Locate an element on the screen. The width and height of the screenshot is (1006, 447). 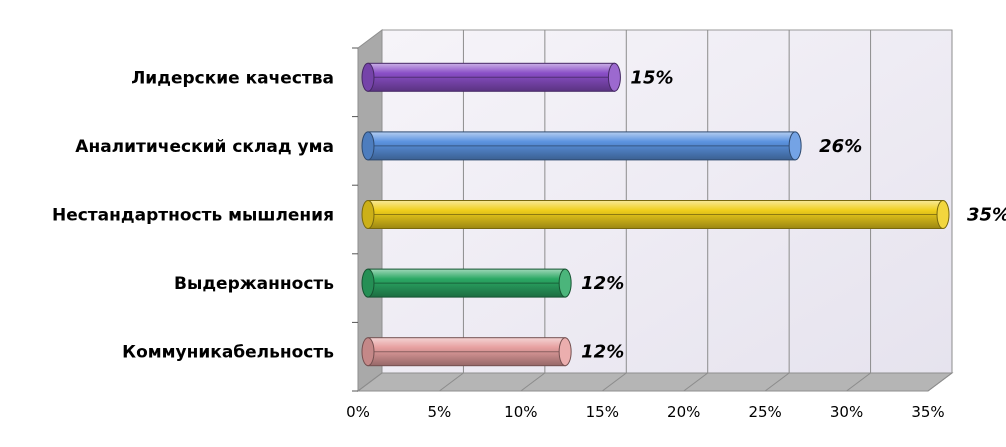
x-tick-label: 30% is located at coordinates (846, 412).